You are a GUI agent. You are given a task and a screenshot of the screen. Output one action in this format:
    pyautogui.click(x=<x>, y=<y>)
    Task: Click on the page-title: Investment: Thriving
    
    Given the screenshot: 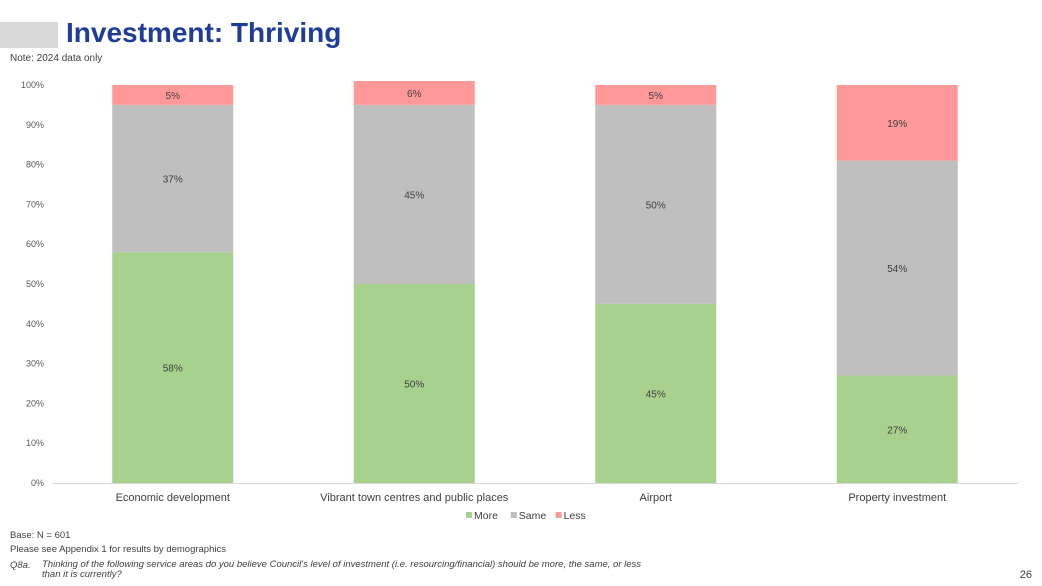 What is the action you would take?
    pyautogui.click(x=204, y=32)
    